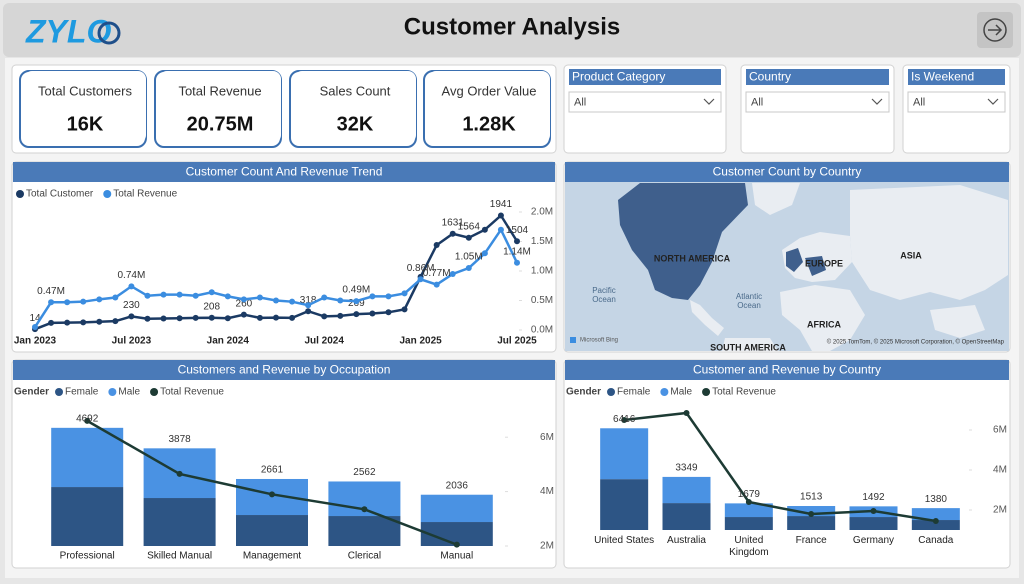 The height and width of the screenshot is (584, 1024). What do you see at coordinates (355, 124) in the screenshot?
I see `kpi-value: 32K` at bounding box center [355, 124].